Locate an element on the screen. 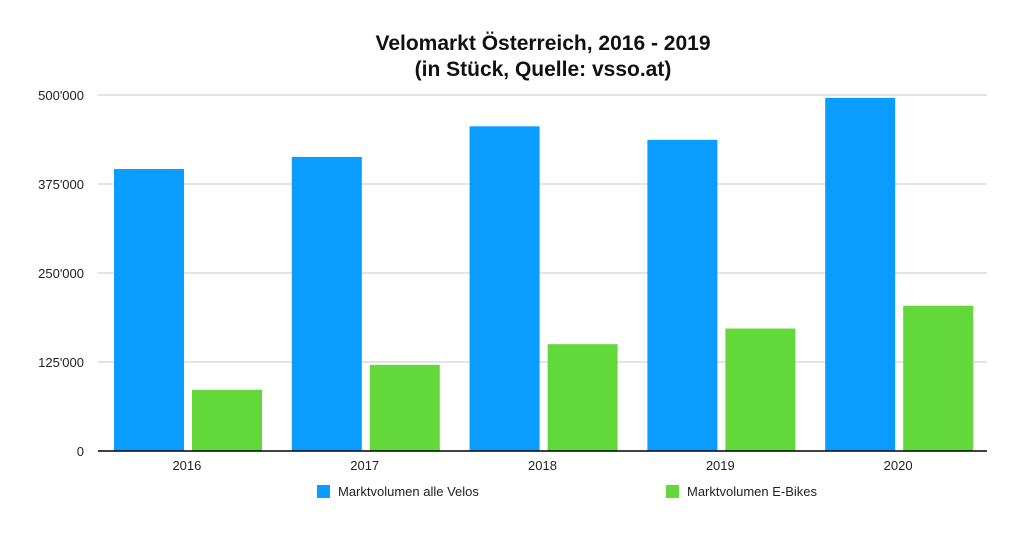  legend-swatch-ebikes is located at coordinates (672, 491).